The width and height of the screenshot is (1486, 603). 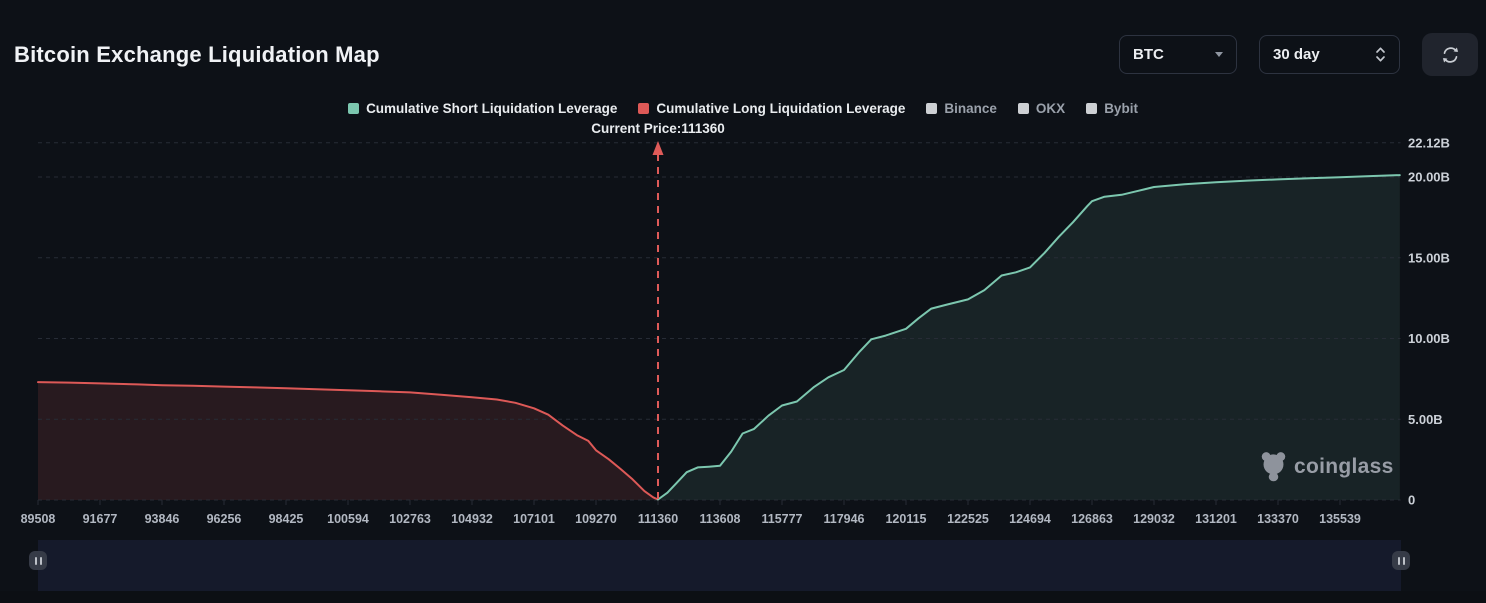 What do you see at coordinates (905, 519) in the screenshot?
I see `x-axis-label: 120115` at bounding box center [905, 519].